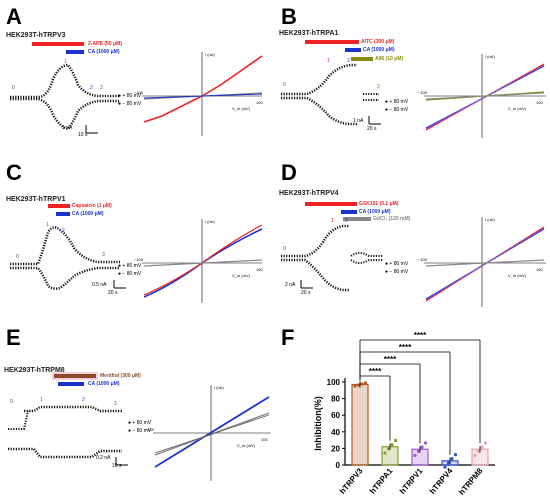 Image resolution: width=550 pixels, height=501 pixels. What do you see at coordinates (392, 219) in the screenshot?
I see `gdcl3-label: GdCl₃ (120 mM)` at bounding box center [392, 219].